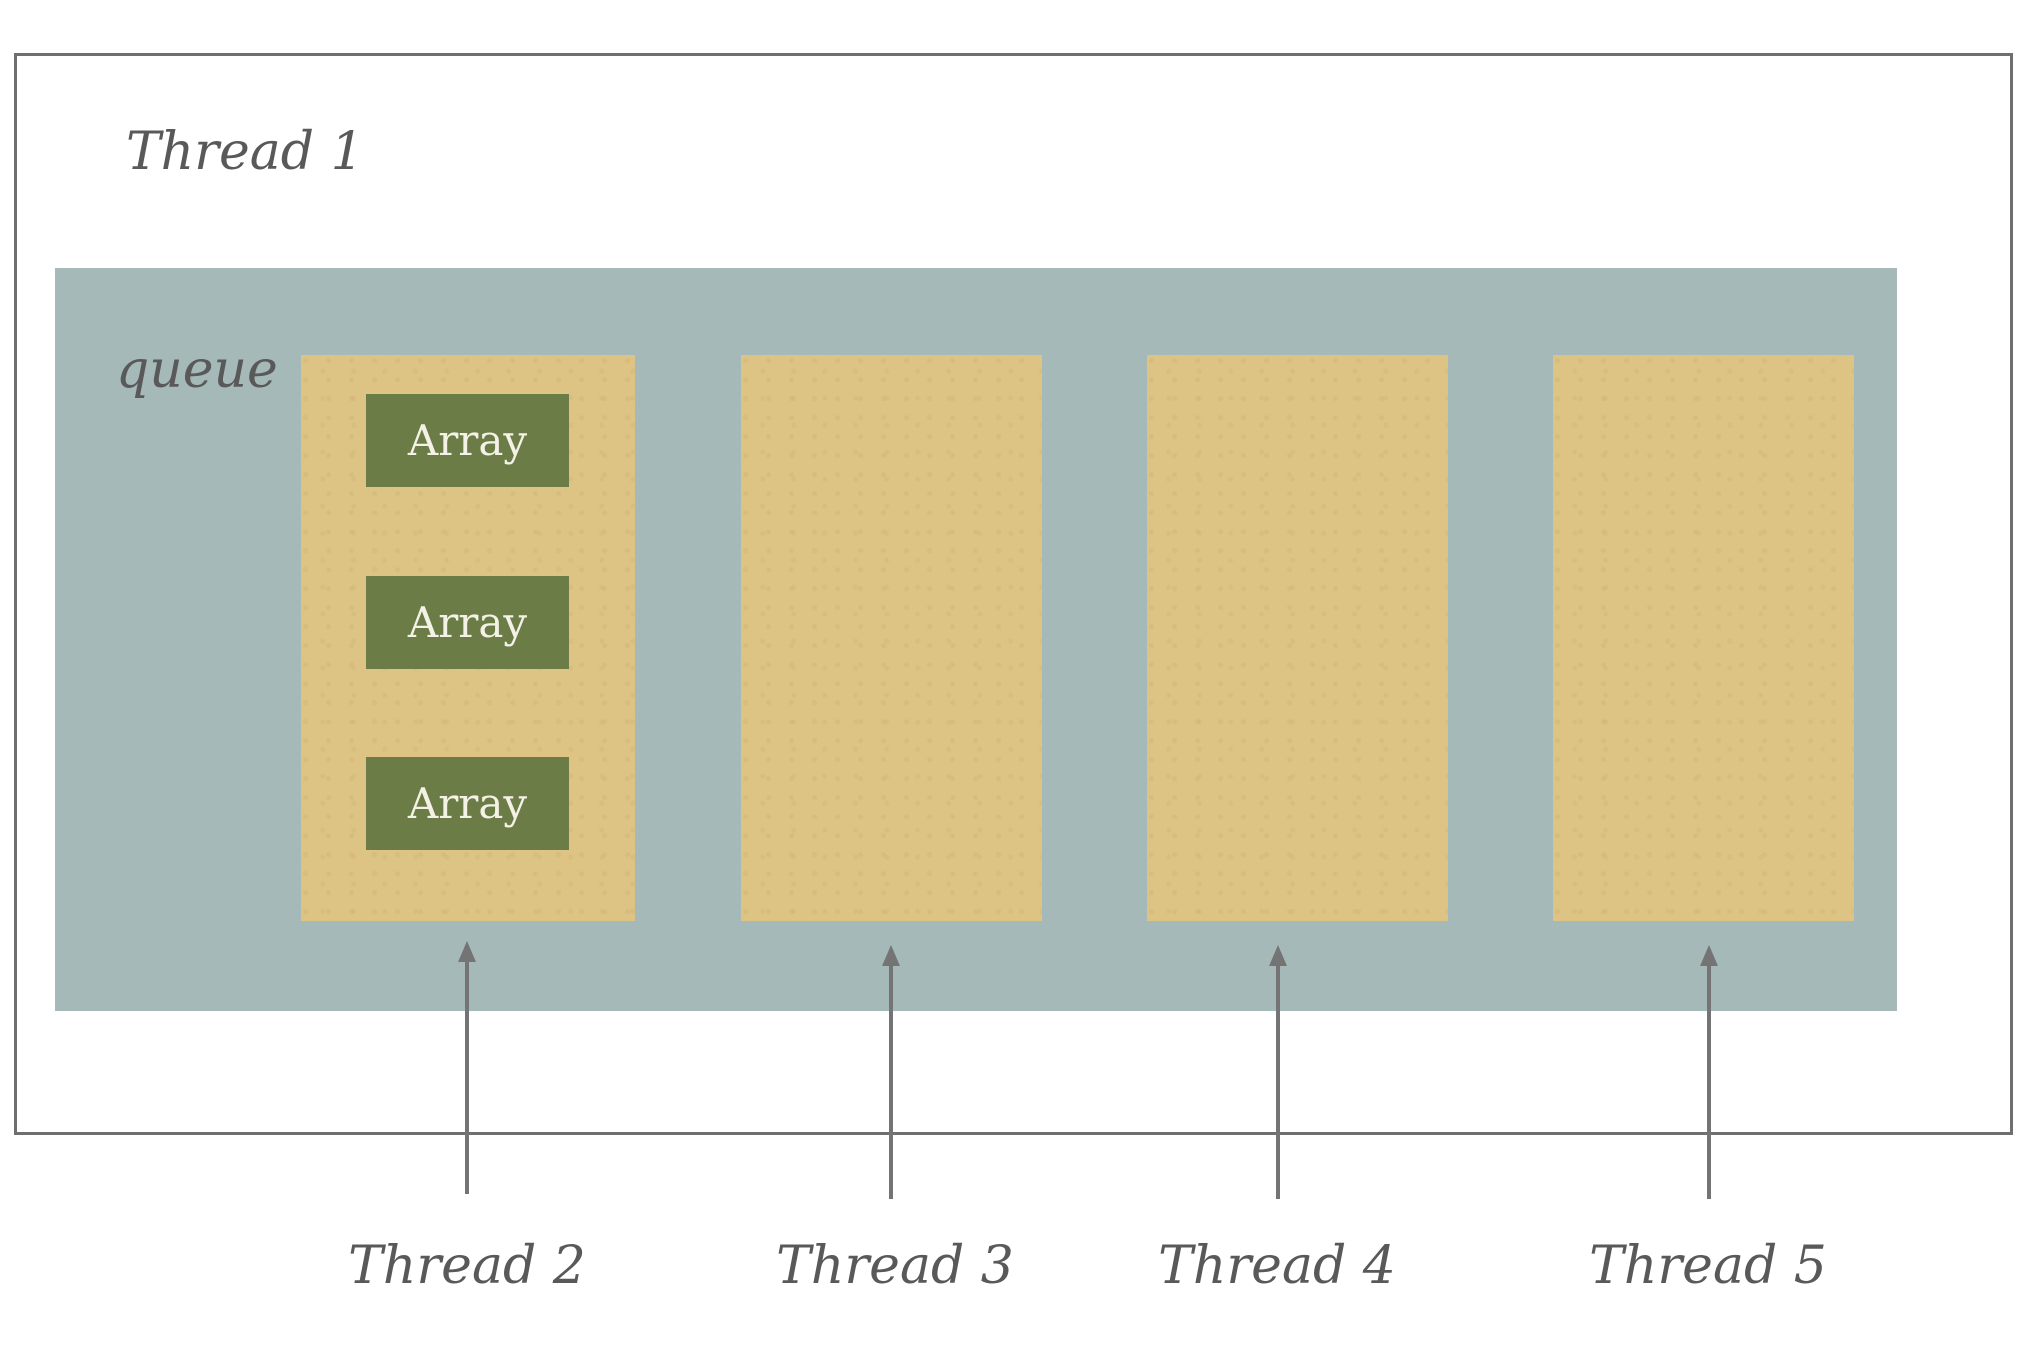 This screenshot has height=1366, width=2024. I want to click on thread-4-label: Thread 4, so click(1277, 1266).